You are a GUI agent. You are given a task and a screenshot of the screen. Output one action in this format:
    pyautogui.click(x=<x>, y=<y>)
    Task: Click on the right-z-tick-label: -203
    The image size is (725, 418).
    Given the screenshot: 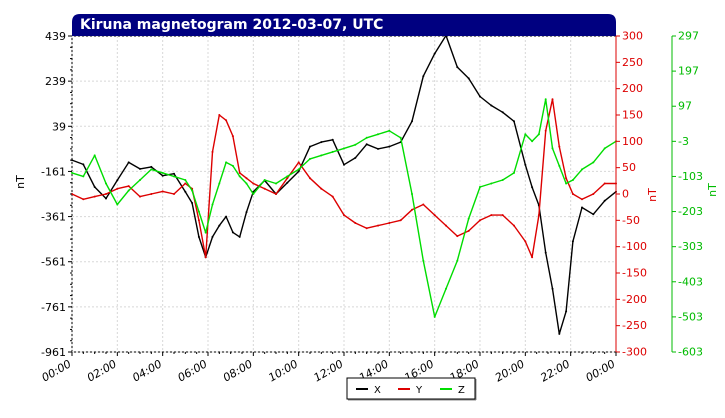 What is the action you would take?
    pyautogui.click(x=690, y=211)
    